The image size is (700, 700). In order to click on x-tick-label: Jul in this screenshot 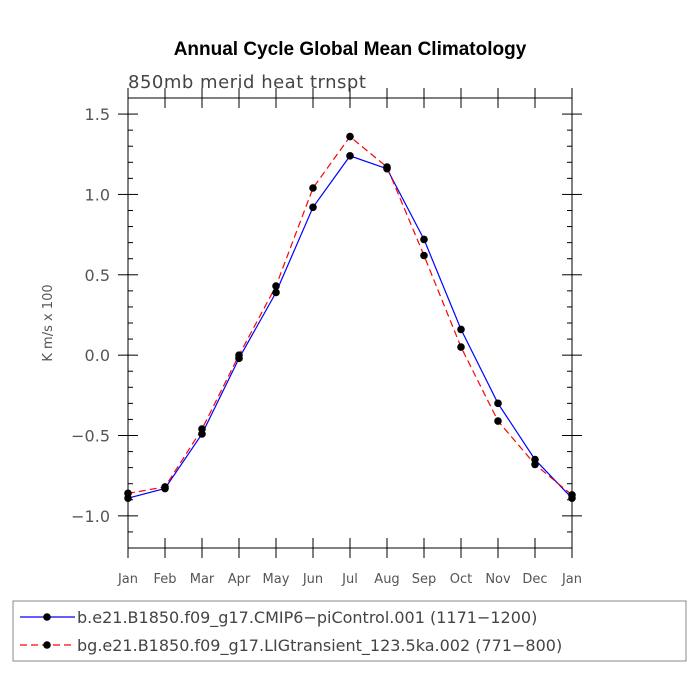, I will do `click(349, 579)`.